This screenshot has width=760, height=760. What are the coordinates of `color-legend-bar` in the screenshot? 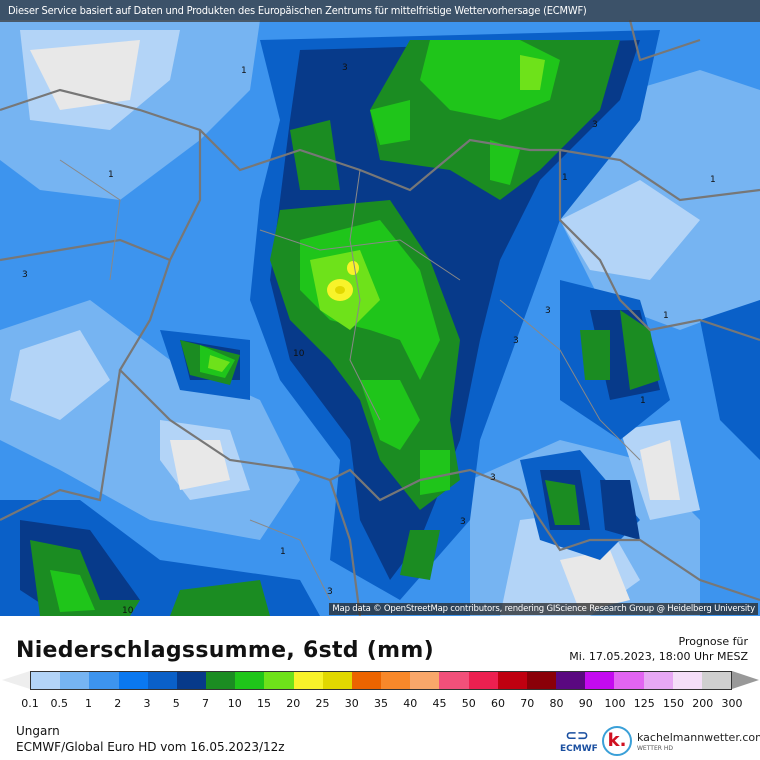 It's located at (381, 680).